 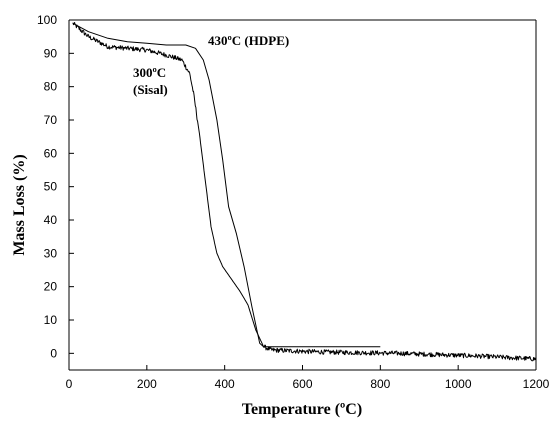 I want to click on y-tick-label: 80, so click(x=51, y=87).